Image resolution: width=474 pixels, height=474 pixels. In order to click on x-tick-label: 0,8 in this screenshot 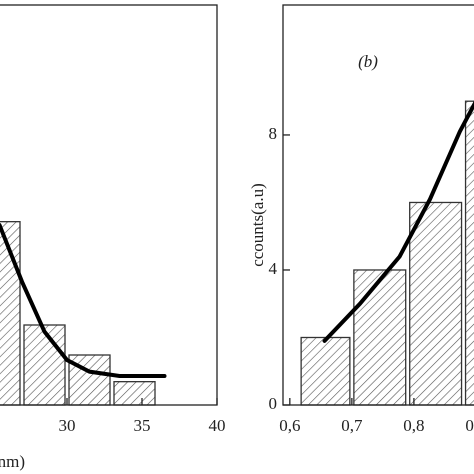, I will do `click(413, 425)`.